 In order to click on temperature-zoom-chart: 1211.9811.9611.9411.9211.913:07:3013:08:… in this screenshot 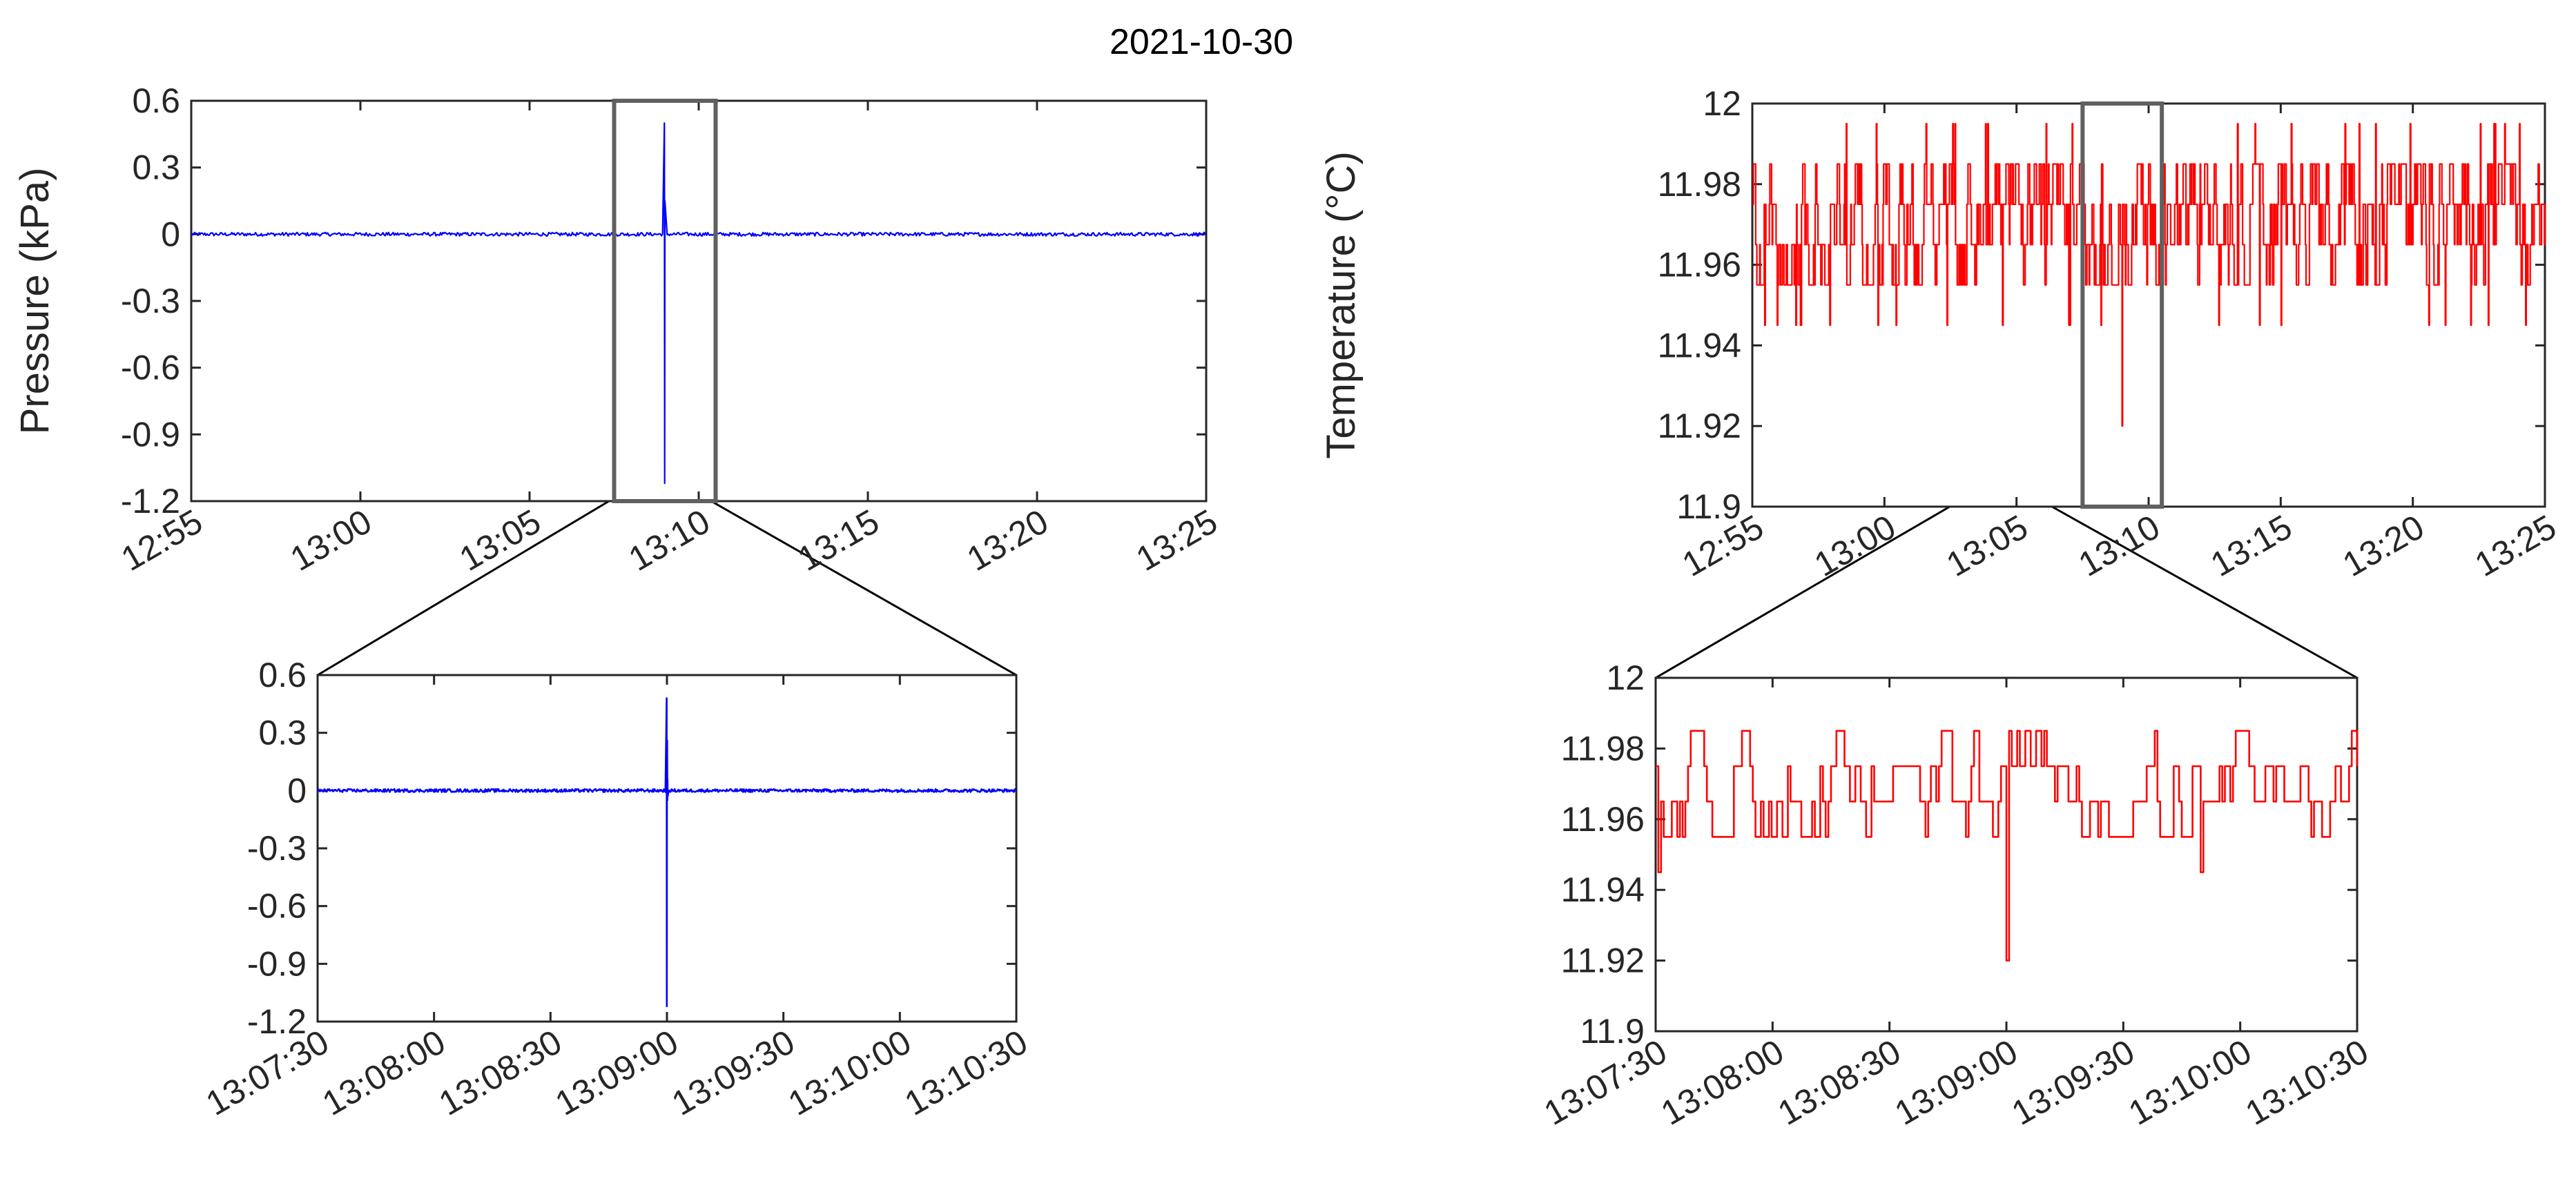, I will do `click(1956, 896)`.